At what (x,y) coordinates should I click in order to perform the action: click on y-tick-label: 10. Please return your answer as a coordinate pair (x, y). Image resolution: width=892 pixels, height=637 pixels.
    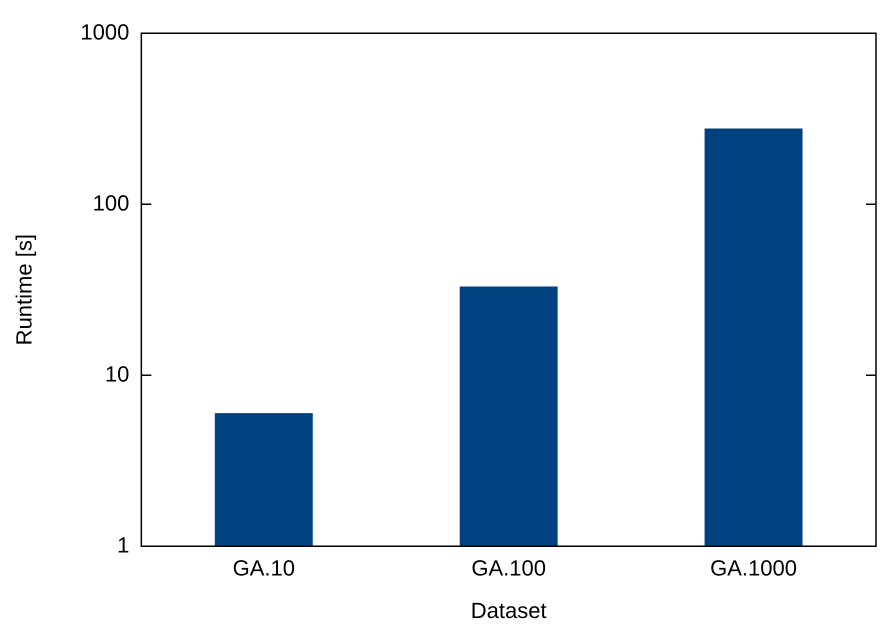
    Looking at the image, I should click on (117, 373).